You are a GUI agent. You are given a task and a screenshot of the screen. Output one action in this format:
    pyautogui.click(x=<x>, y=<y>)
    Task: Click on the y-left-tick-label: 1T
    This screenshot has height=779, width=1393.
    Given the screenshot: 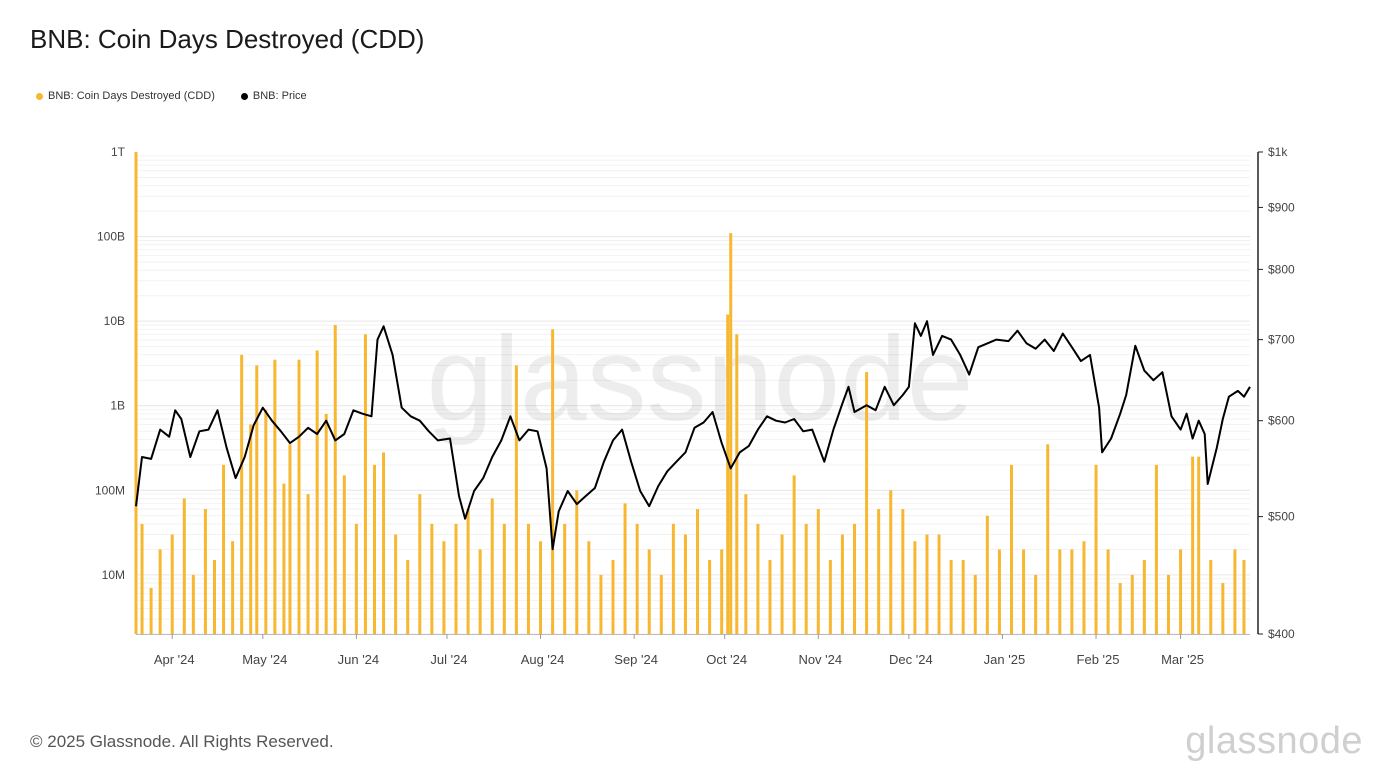 What is the action you would take?
    pyautogui.click(x=118, y=152)
    